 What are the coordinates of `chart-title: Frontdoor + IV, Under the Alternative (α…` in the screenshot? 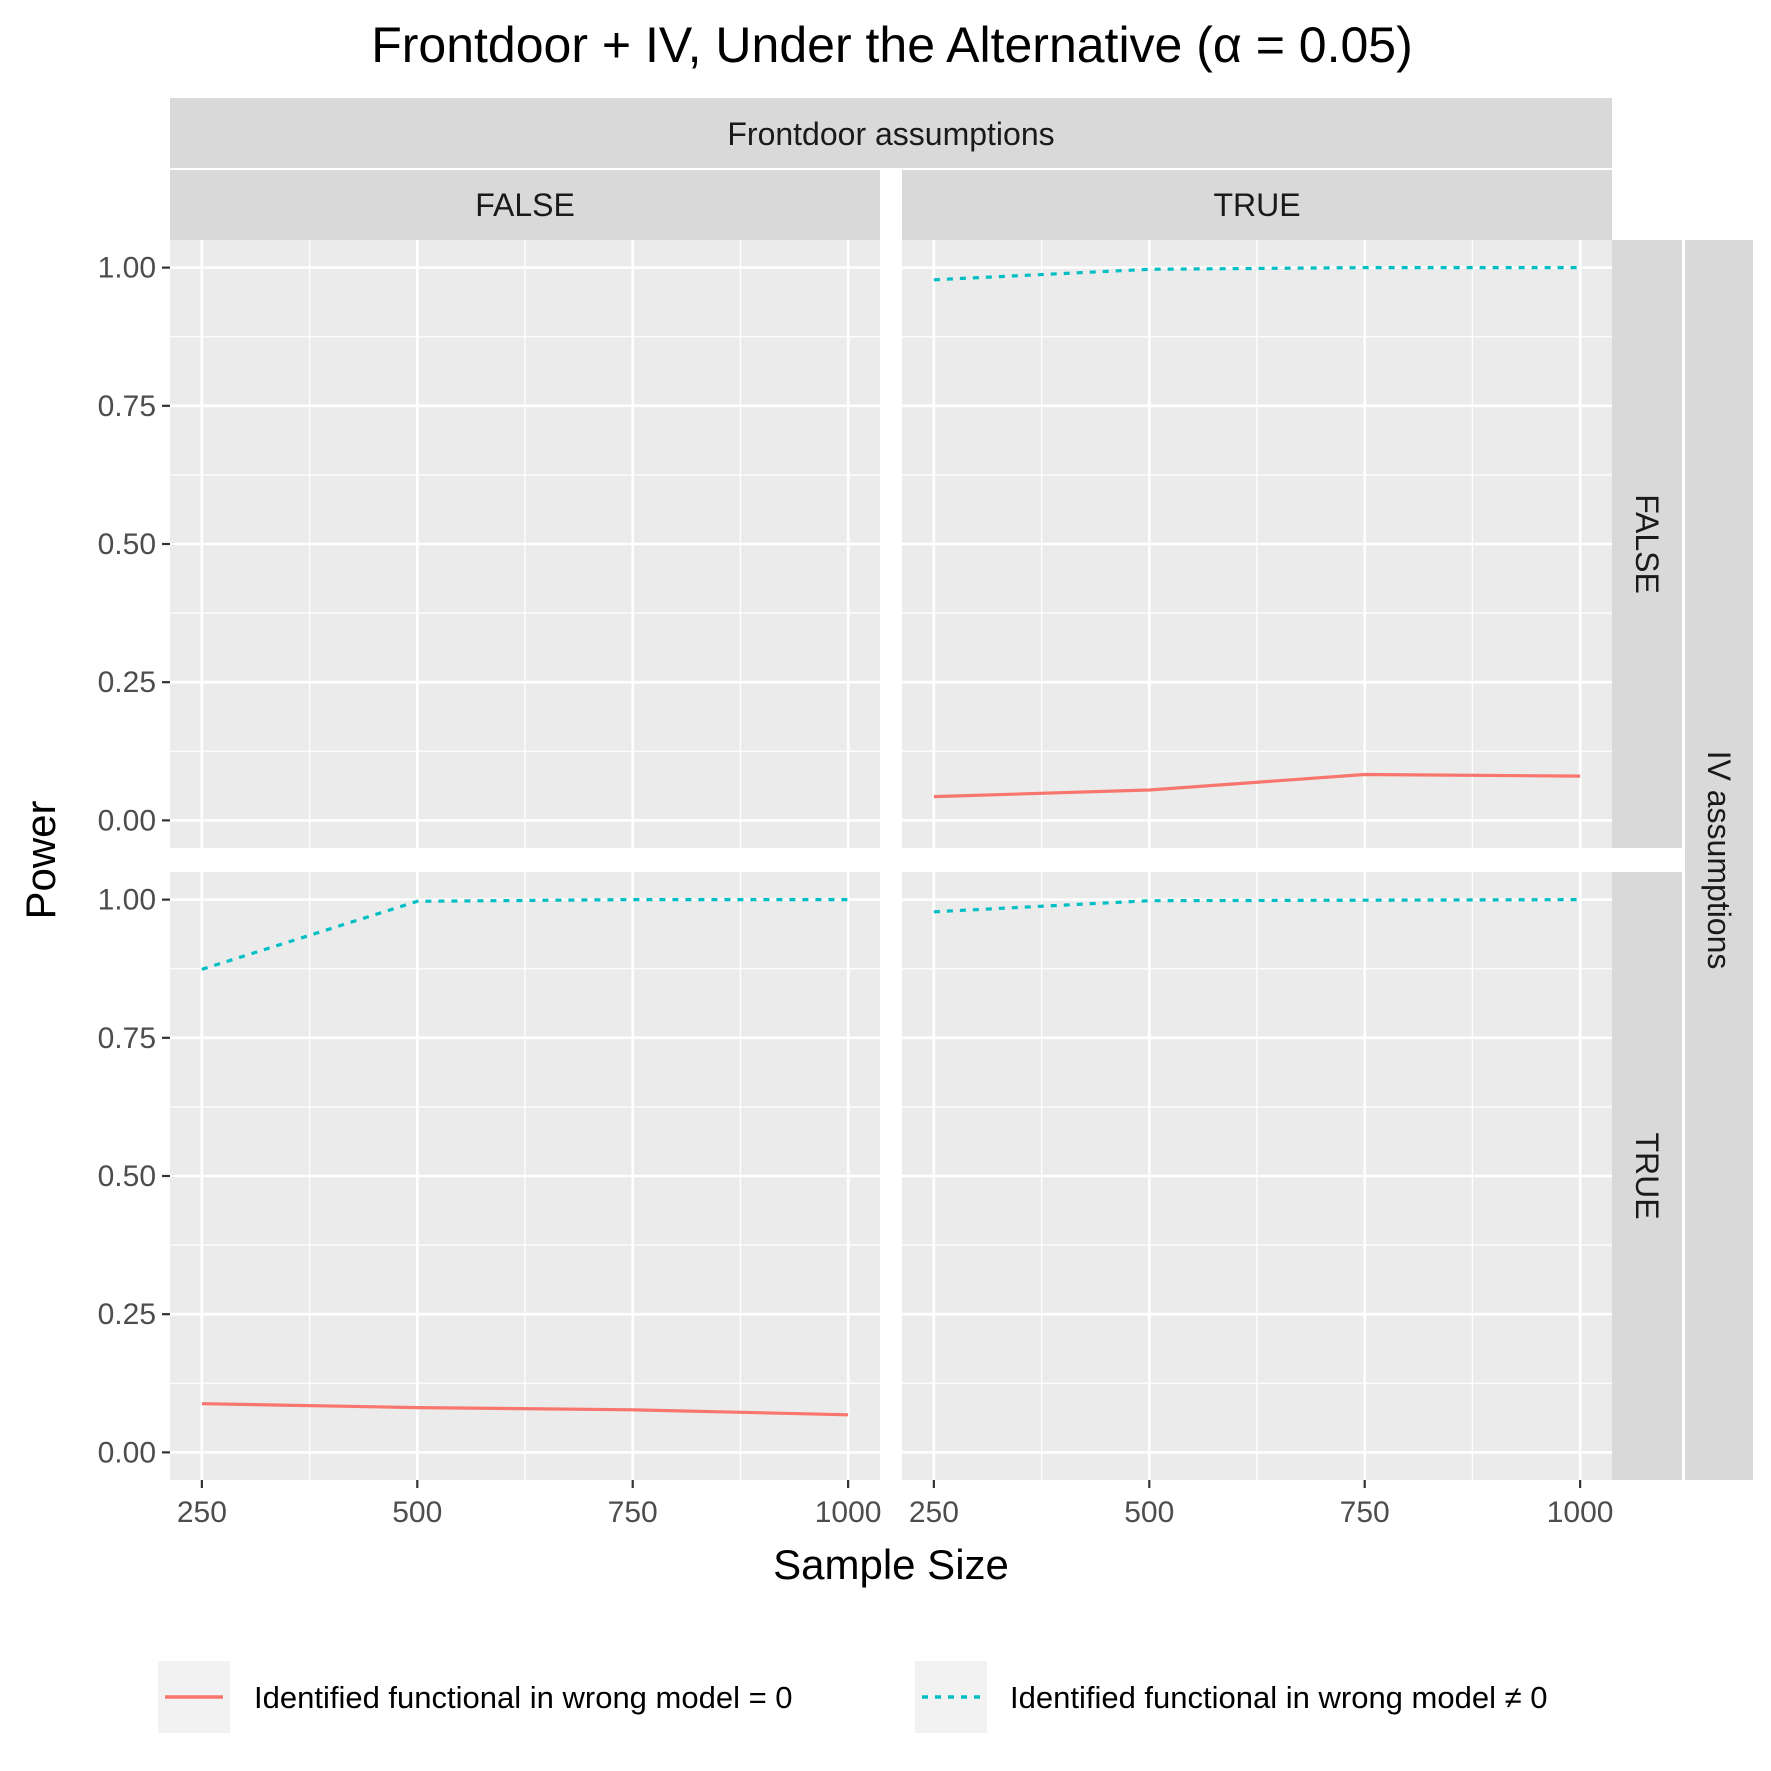 It's located at (892, 45).